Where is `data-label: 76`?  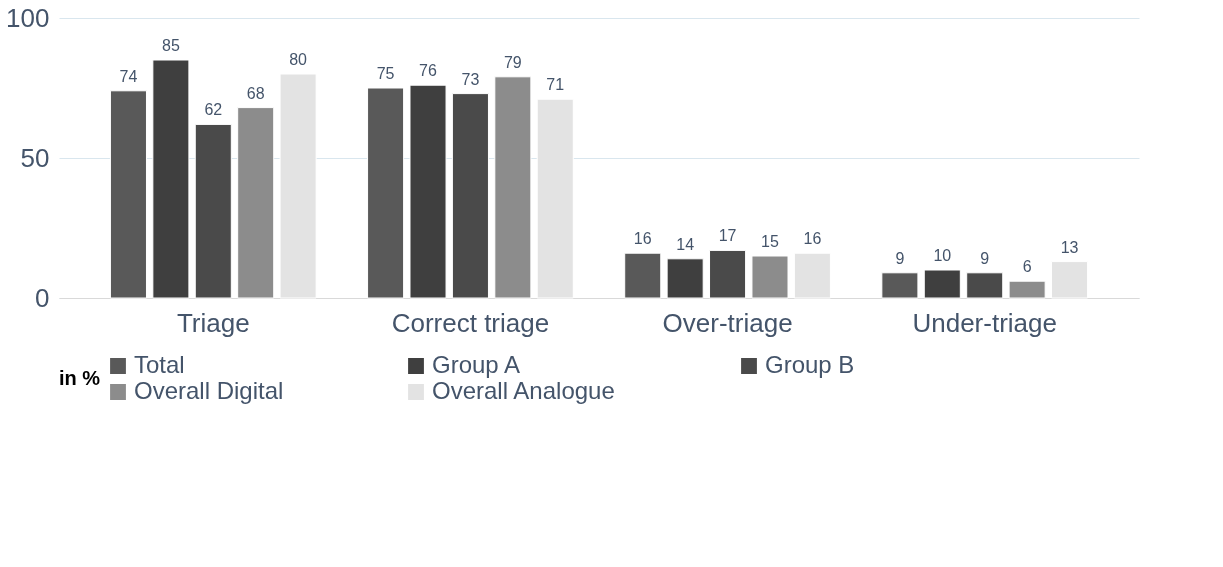 data-label: 76 is located at coordinates (428, 71).